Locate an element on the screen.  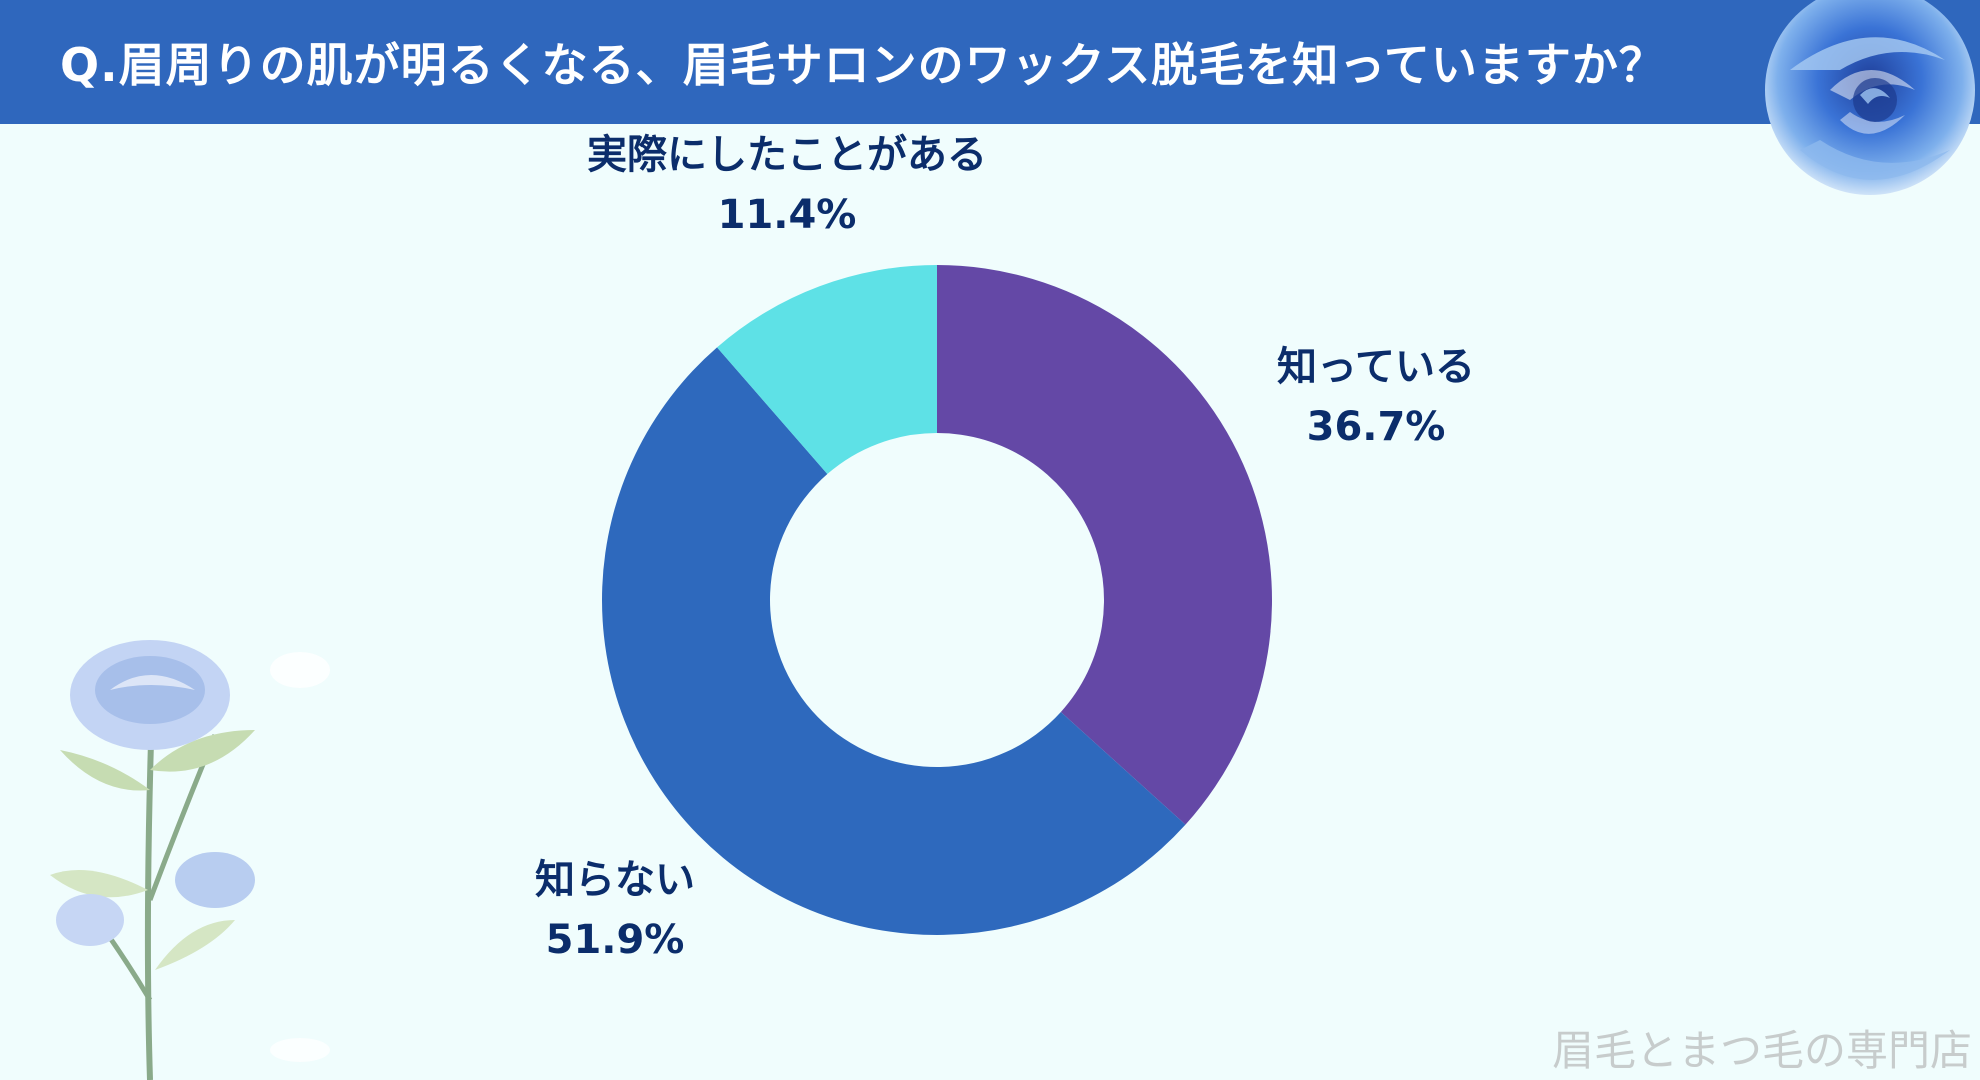
slice-value-1: 51.9% is located at coordinates (615, 940).